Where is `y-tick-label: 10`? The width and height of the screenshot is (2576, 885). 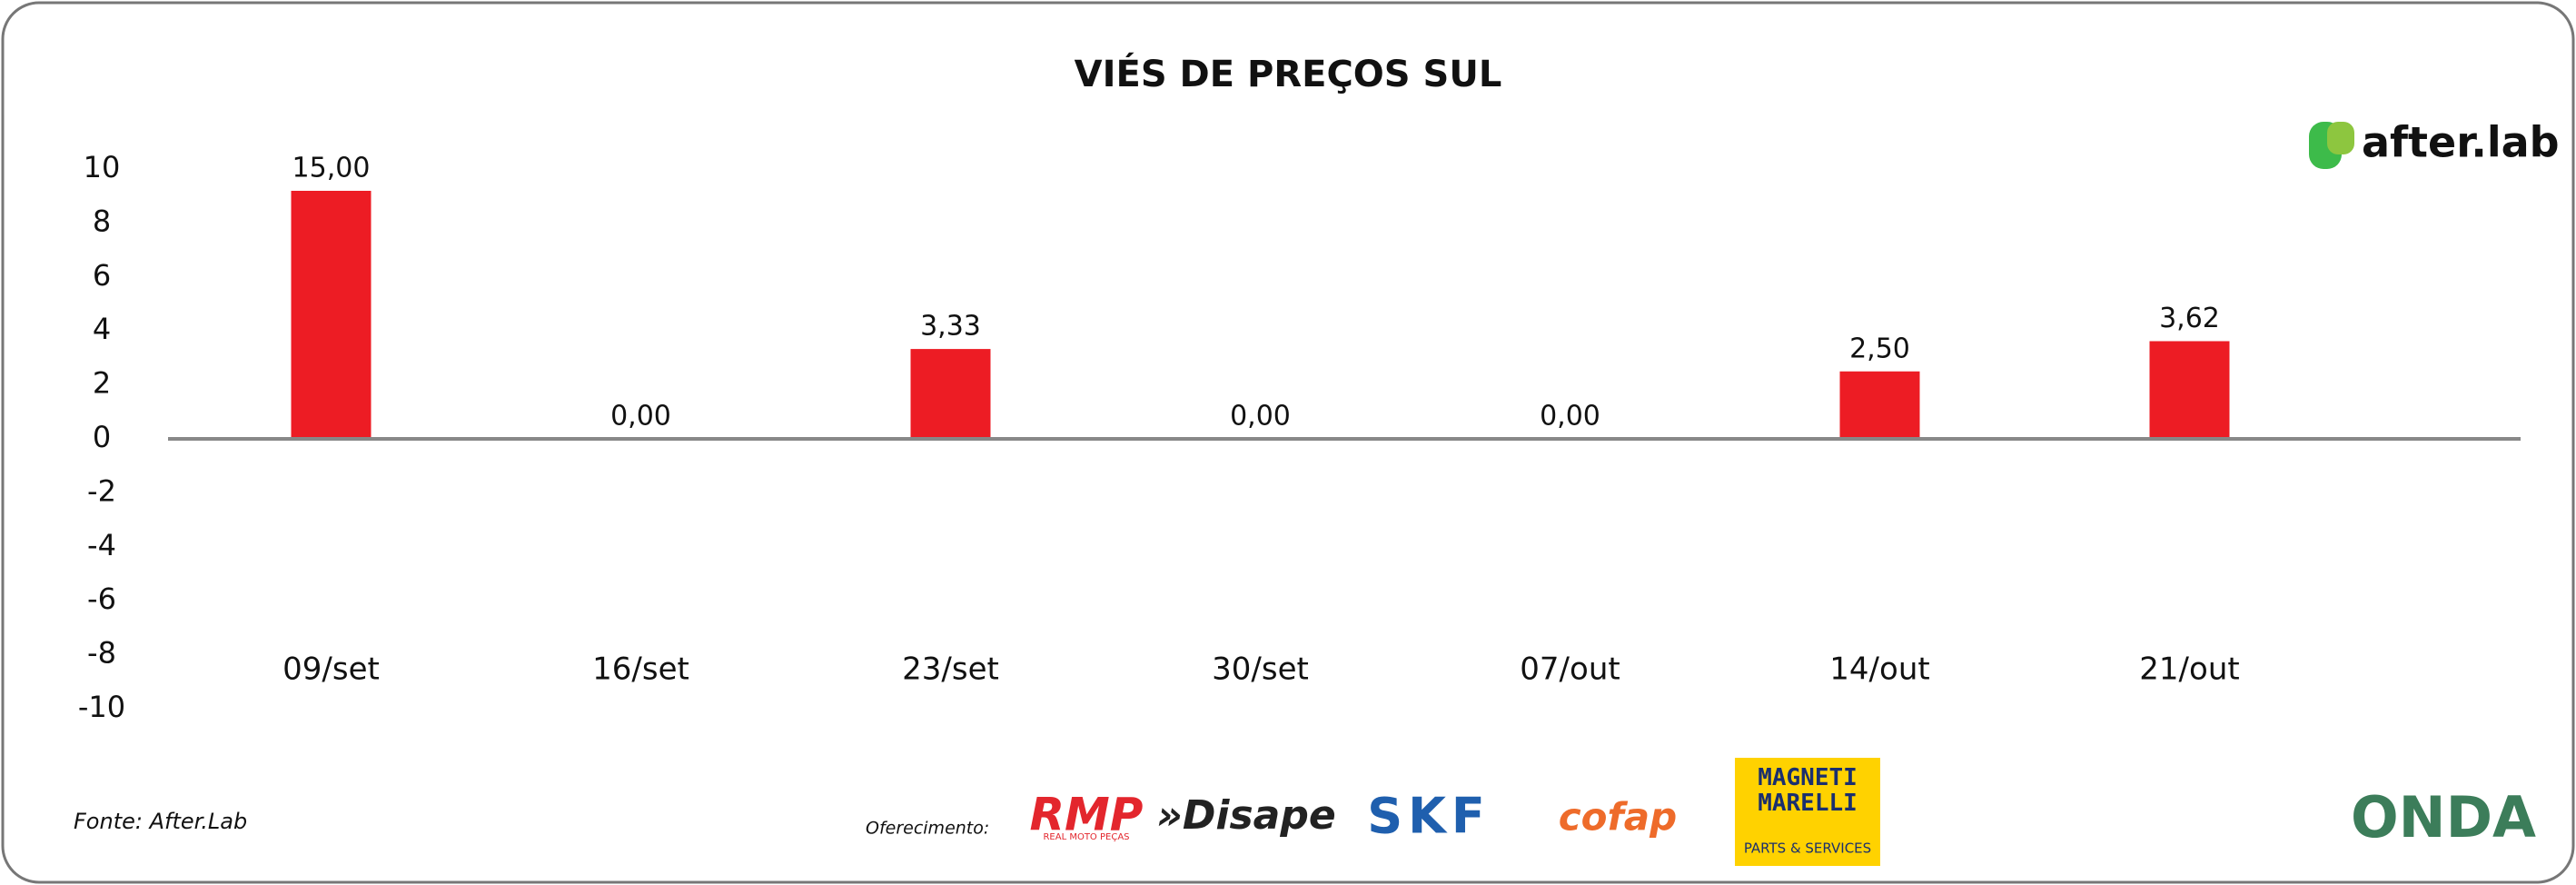 y-tick-label: 10 is located at coordinates (102, 167).